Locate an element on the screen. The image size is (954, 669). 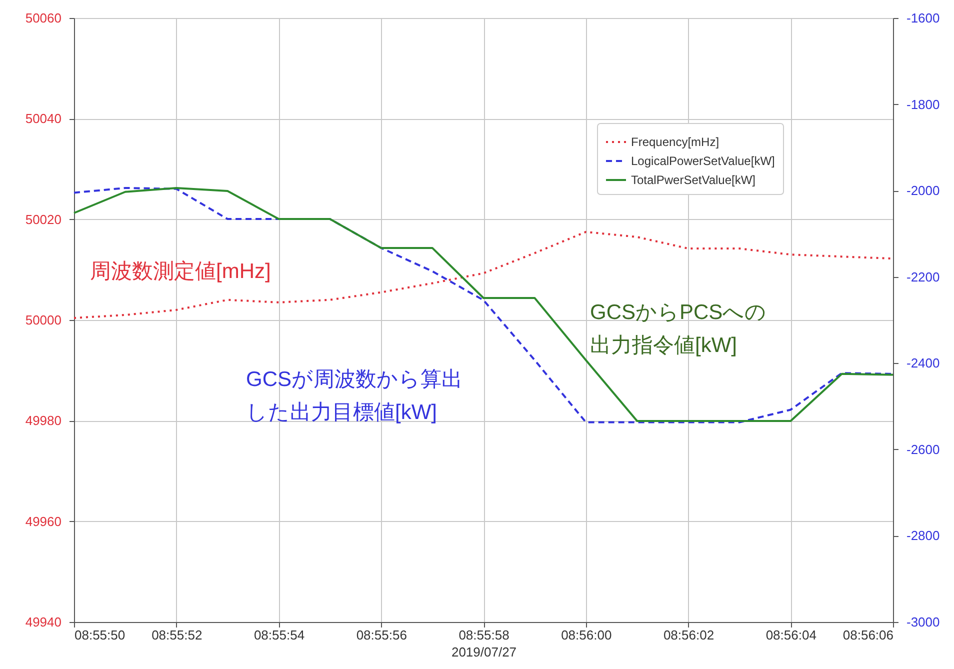
annotation: GCSからPCSへの出力指令値[kW] is located at coordinates (678, 329).